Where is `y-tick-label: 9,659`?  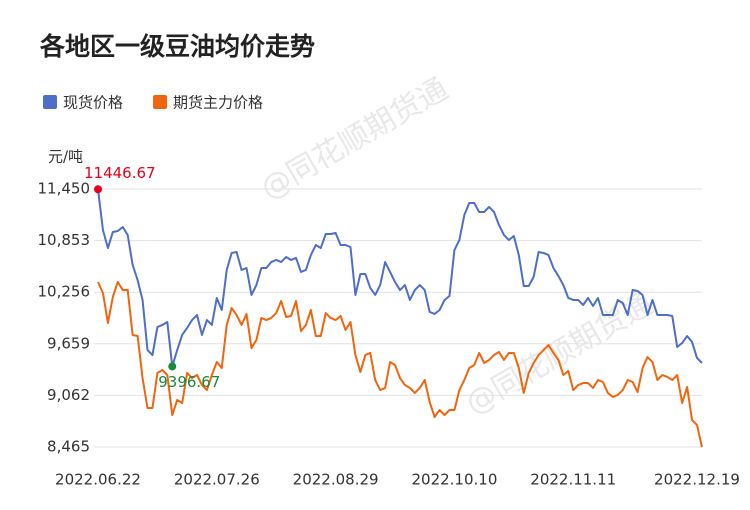 y-tick-label: 9,659 is located at coordinates (68, 343).